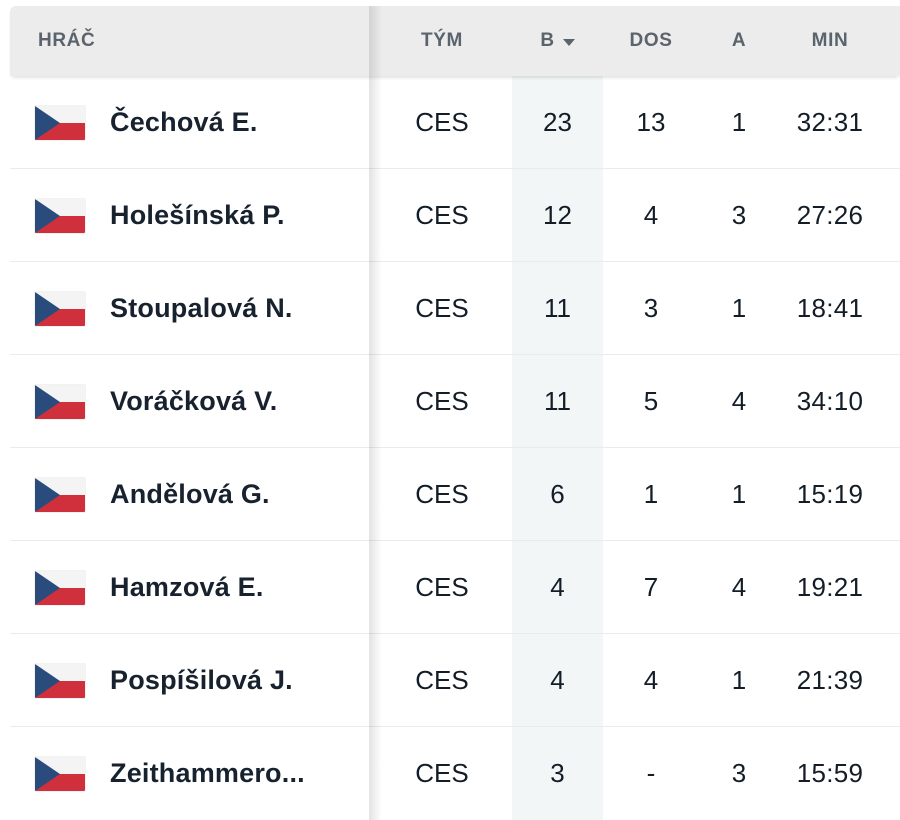 This screenshot has height=820, width=900. I want to click on rebounds-cell: 5, so click(651, 401).